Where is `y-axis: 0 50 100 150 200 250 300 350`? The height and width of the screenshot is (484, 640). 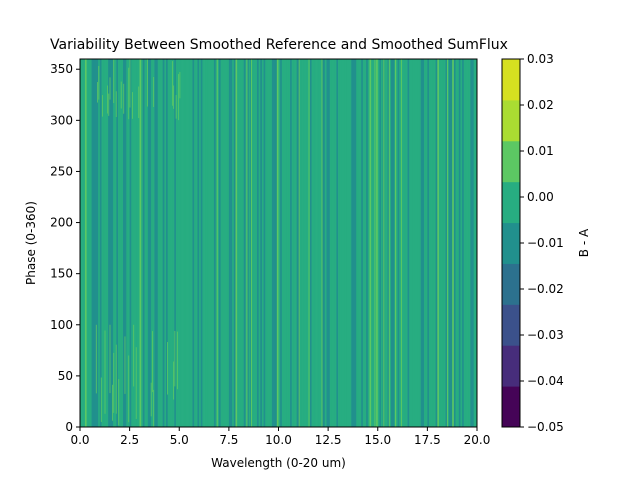
y-axis: 0 50 100 150 200 250 300 350 is located at coordinates (65, 248).